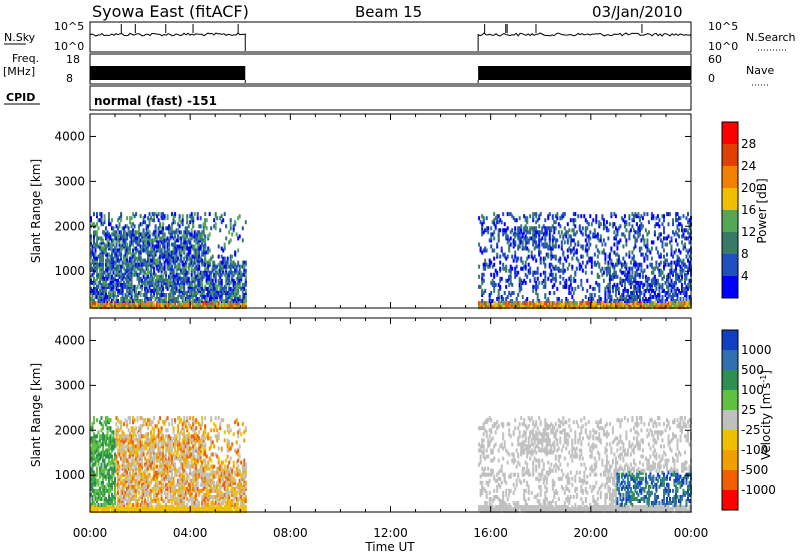  What do you see at coordinates (348, 98) in the screenshot?
I see `cpid-panel: CPID normal (fast) -151` at bounding box center [348, 98].